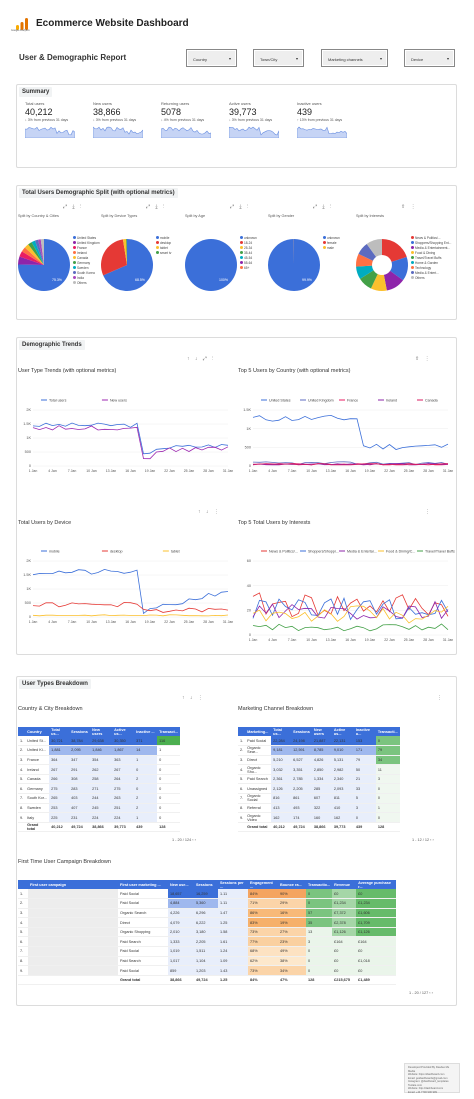 The height and width of the screenshot is (1099, 474). I want to click on x-tick-label: 10 Jan, so click(311, 640).